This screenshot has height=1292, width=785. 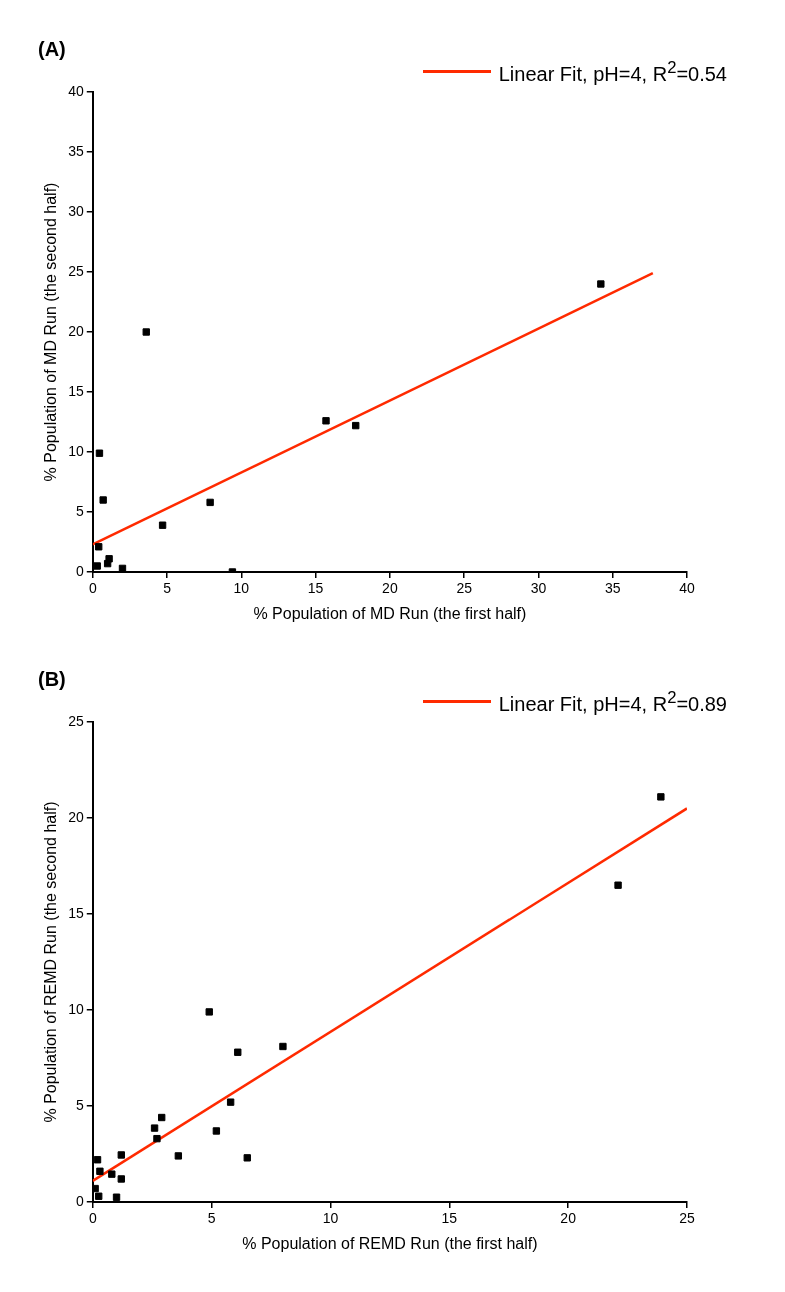 I want to click on legend-label: Linear Fit, pH=4, R$^{2}$=0.54, so click(x=612, y=72).